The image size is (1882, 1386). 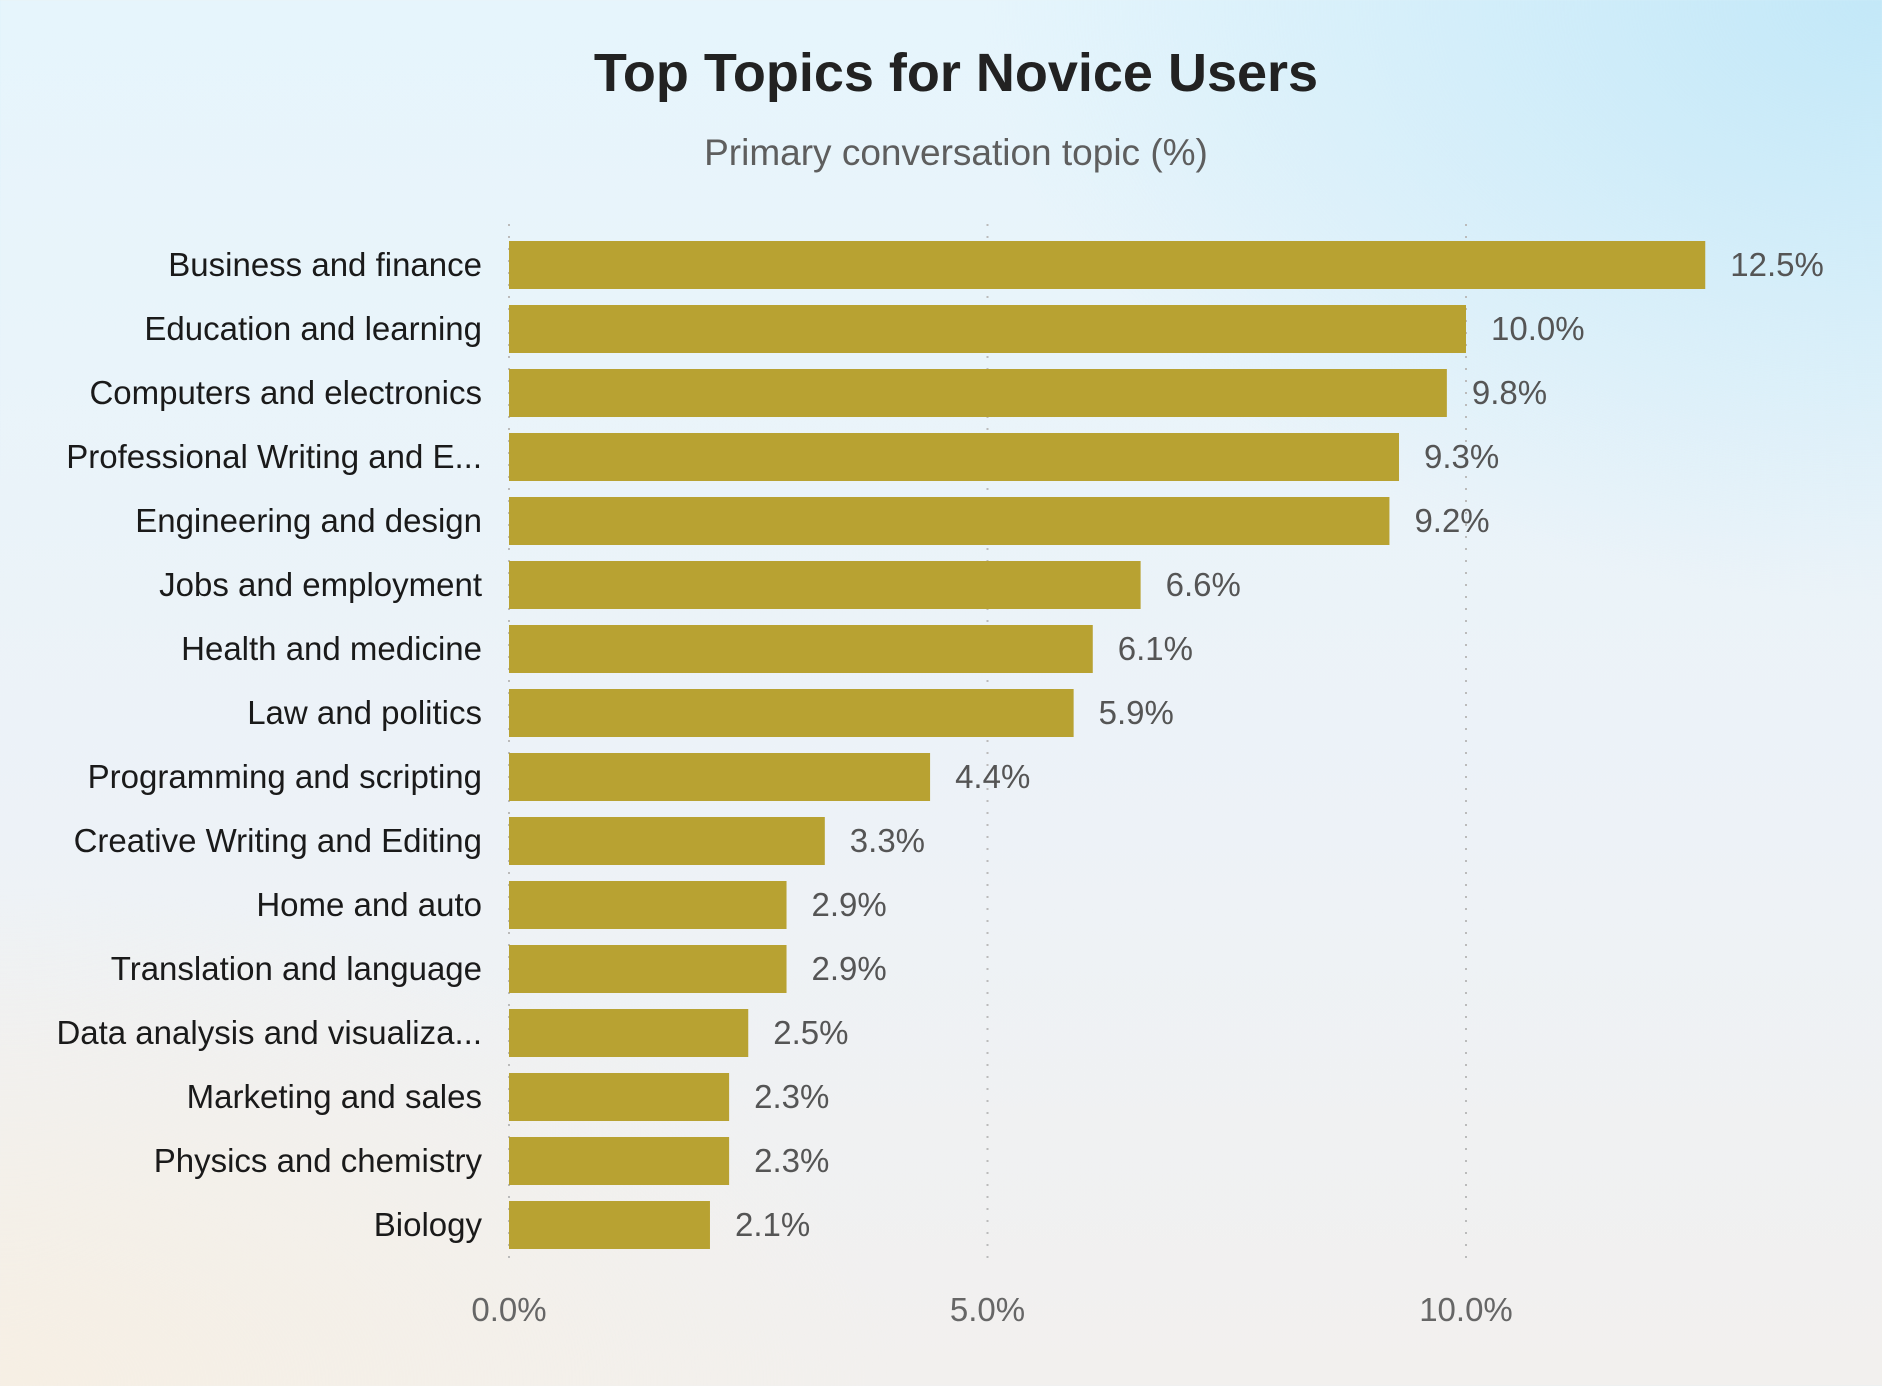 What do you see at coordinates (1466, 1309) in the screenshot?
I see `x-tick-label: 10.0%` at bounding box center [1466, 1309].